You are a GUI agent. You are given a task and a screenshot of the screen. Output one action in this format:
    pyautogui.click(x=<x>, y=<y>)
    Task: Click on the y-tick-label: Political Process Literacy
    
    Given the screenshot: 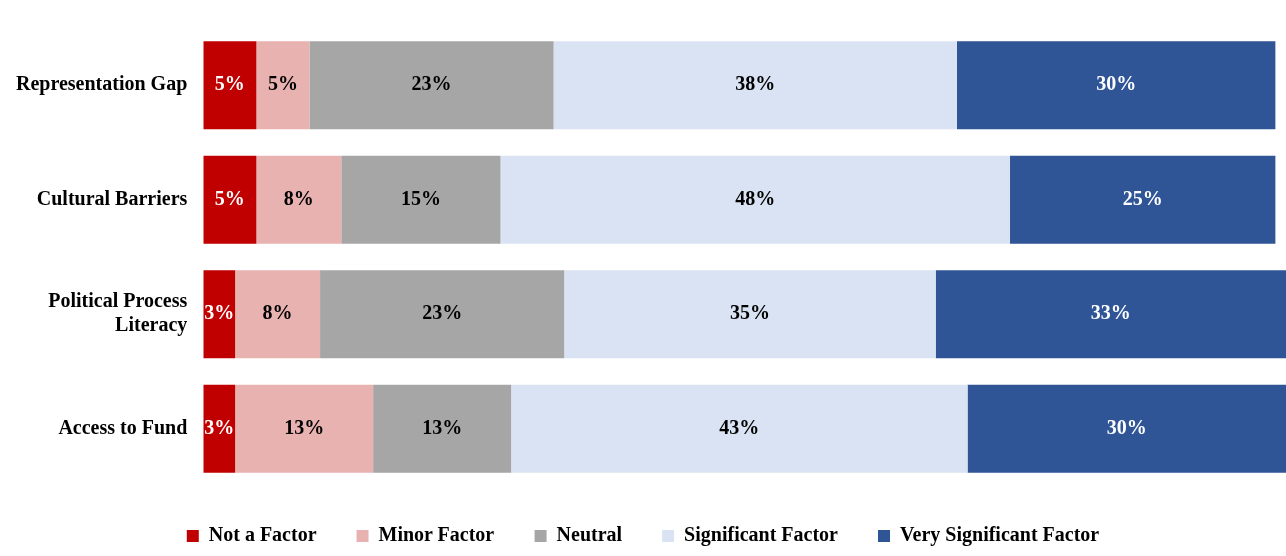 What is the action you would take?
    pyautogui.click(x=118, y=313)
    